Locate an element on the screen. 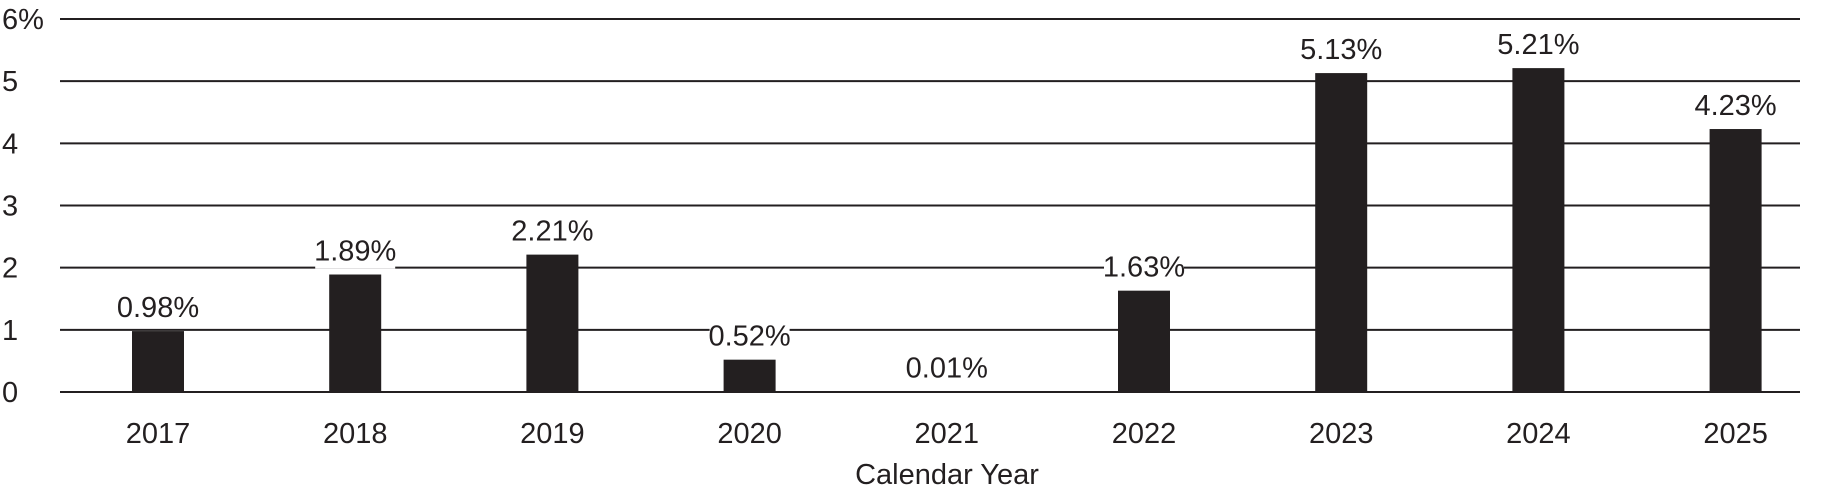 The height and width of the screenshot is (493, 1834). y-tick-label: 2 is located at coordinates (10, 269).